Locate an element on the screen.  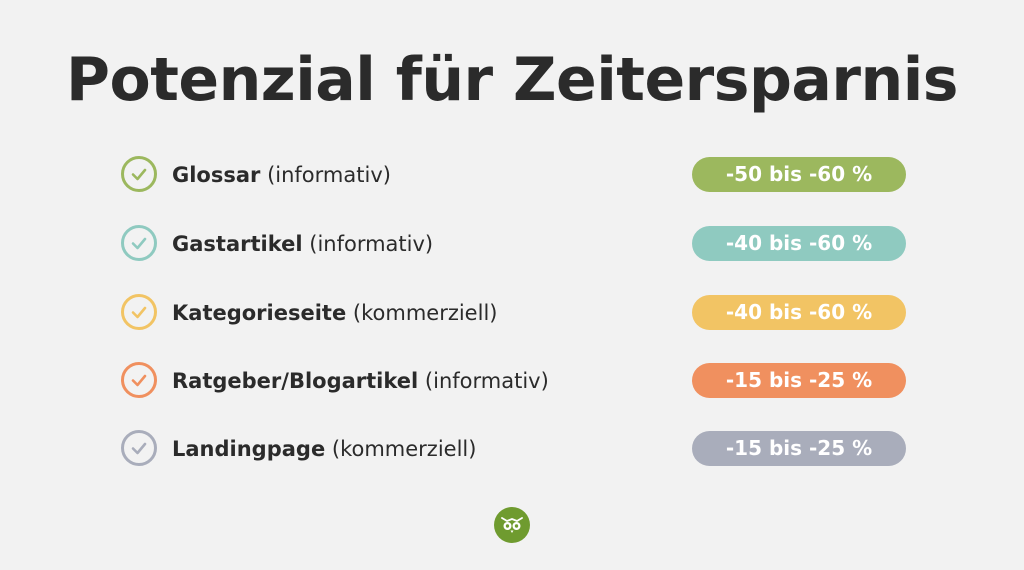
owl-icon is located at coordinates (512, 525).